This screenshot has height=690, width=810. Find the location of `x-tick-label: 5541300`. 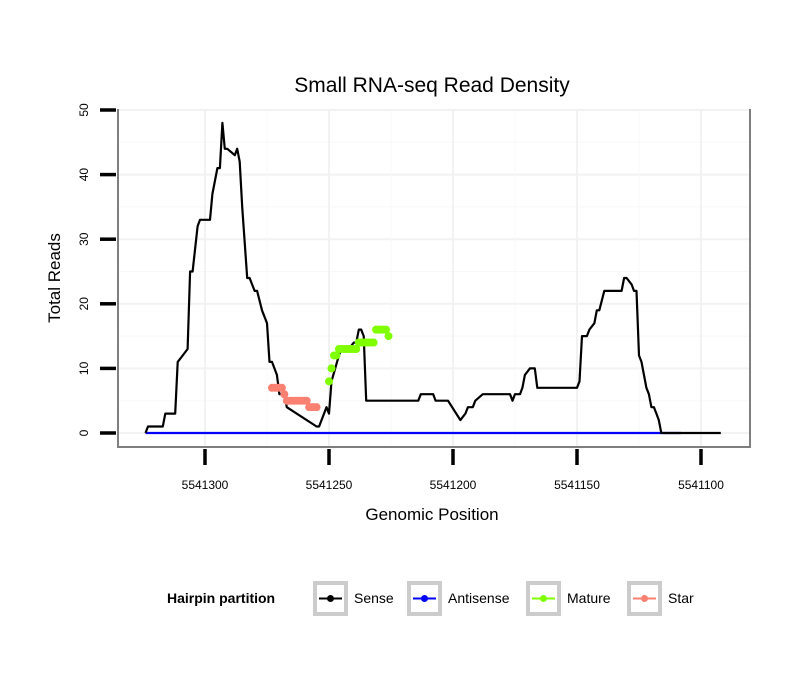

x-tick-label: 5541300 is located at coordinates (205, 485).